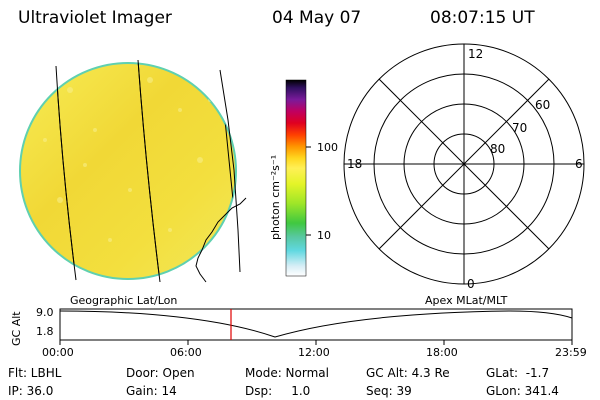 Image resolution: width=600 pixels, height=400 pixels. I want to click on xtick-1800: 18:00, so click(442, 352).